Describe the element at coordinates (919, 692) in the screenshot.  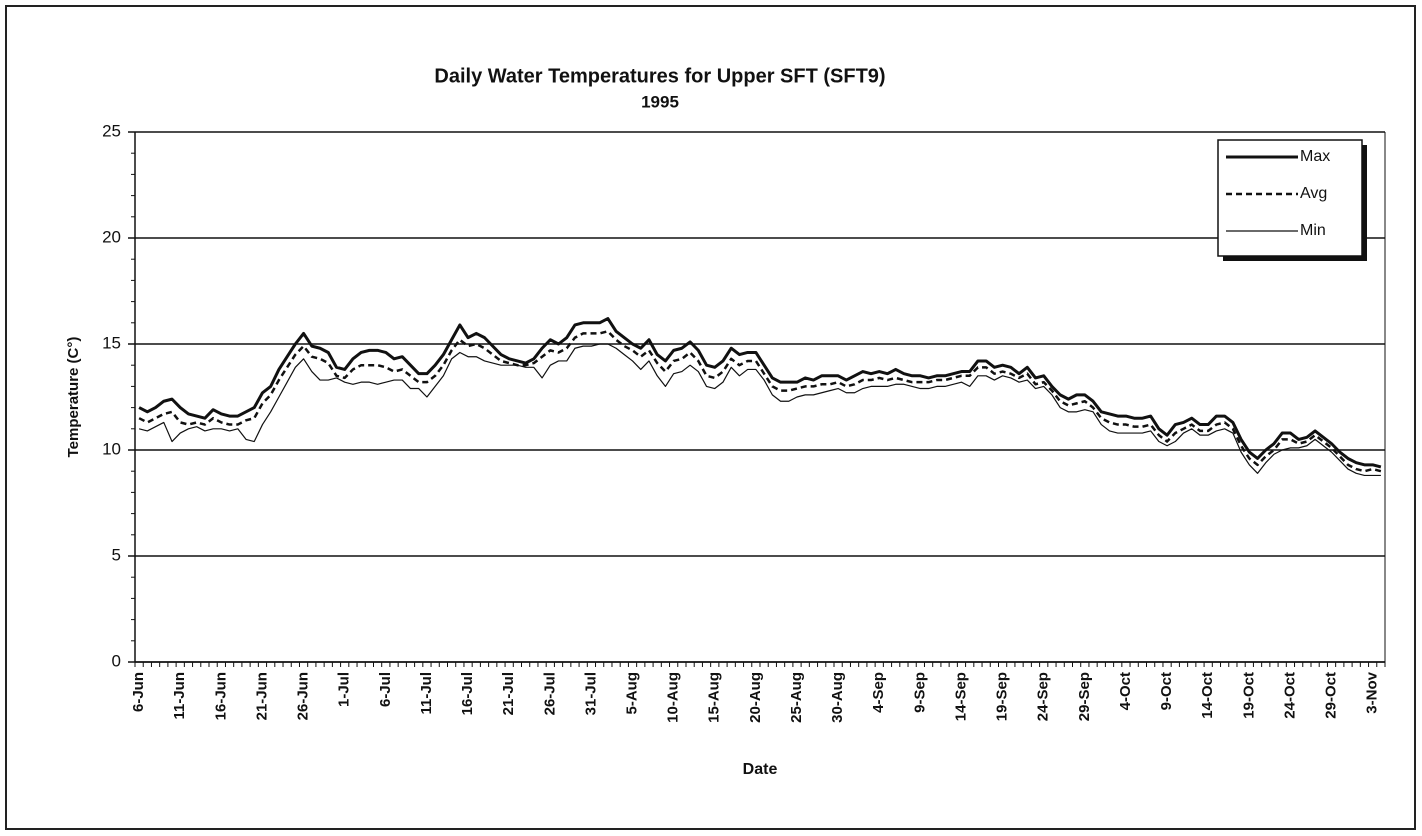
I see `x-tick-label: 9-Sep` at that location.